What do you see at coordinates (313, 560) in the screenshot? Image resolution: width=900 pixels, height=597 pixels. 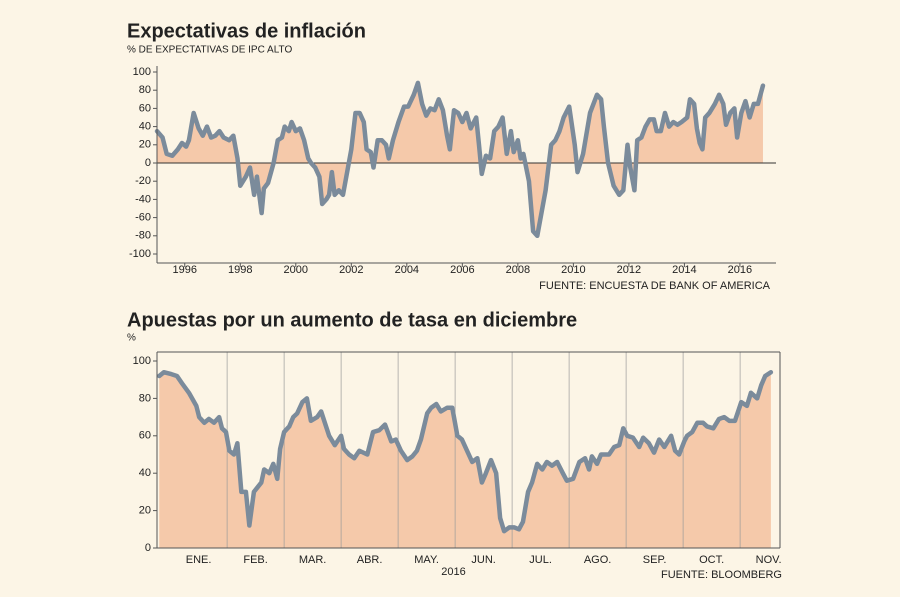 I see `x-tick-label: MAR.` at bounding box center [313, 560].